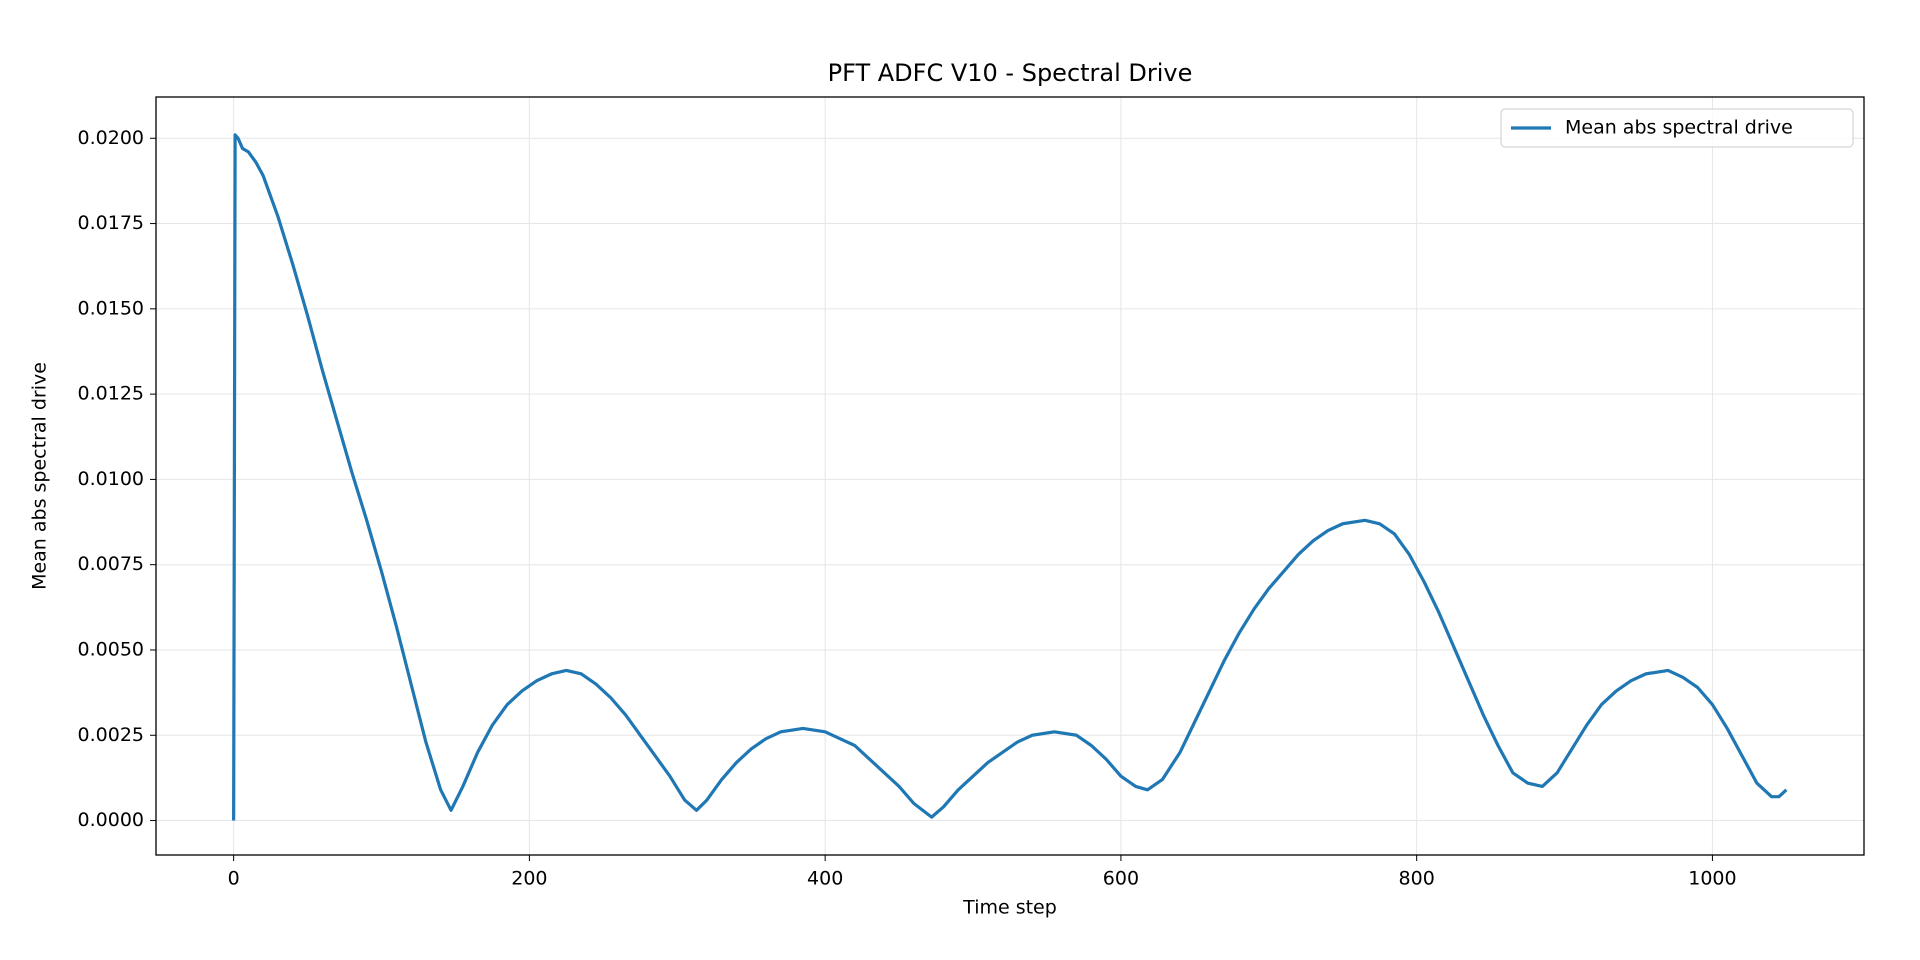 The width and height of the screenshot is (1920, 960). I want to click on y-tick-label: 0.0075, so click(111, 564).